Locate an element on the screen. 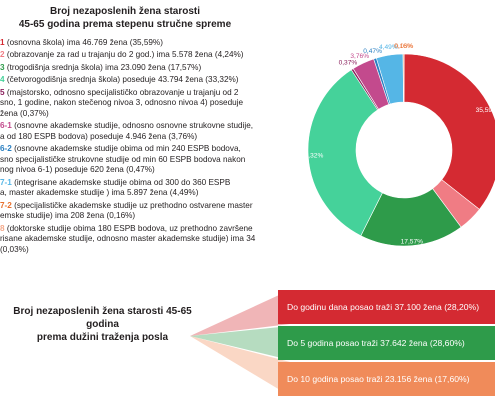 Image resolution: width=495 pixels, height=400 pixels. legend-code: 6-1 is located at coordinates (6, 126).